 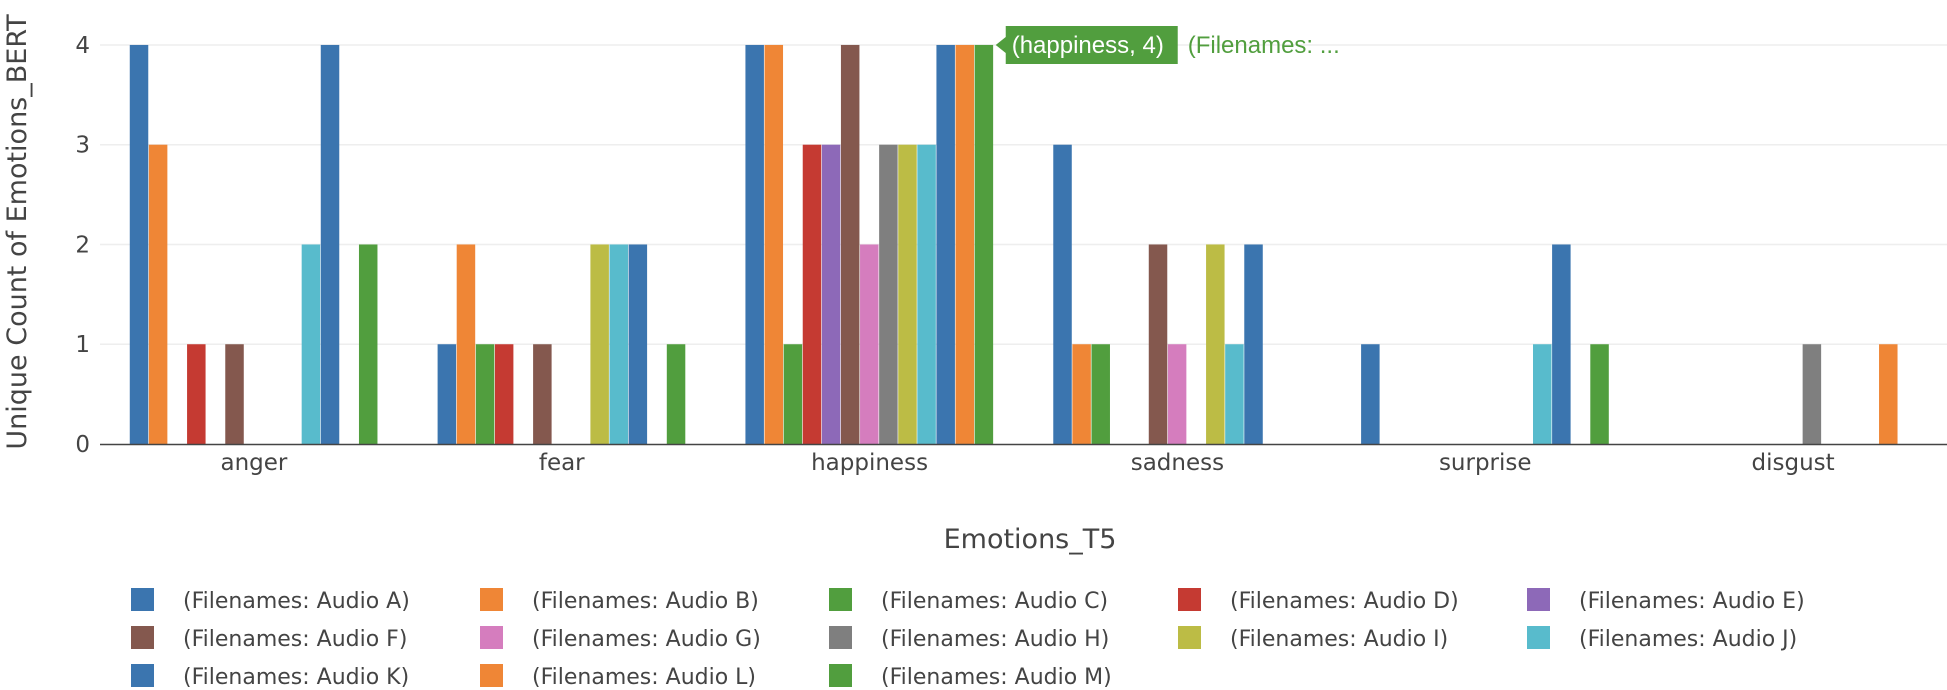 What do you see at coordinates (295, 639) in the screenshot?
I see `legend-label: (Filenames: Audio F)` at bounding box center [295, 639].